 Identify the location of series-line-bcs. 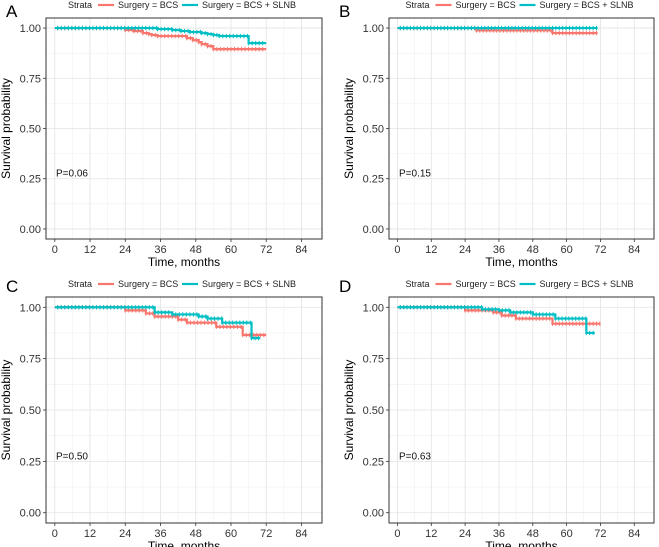
(160, 38).